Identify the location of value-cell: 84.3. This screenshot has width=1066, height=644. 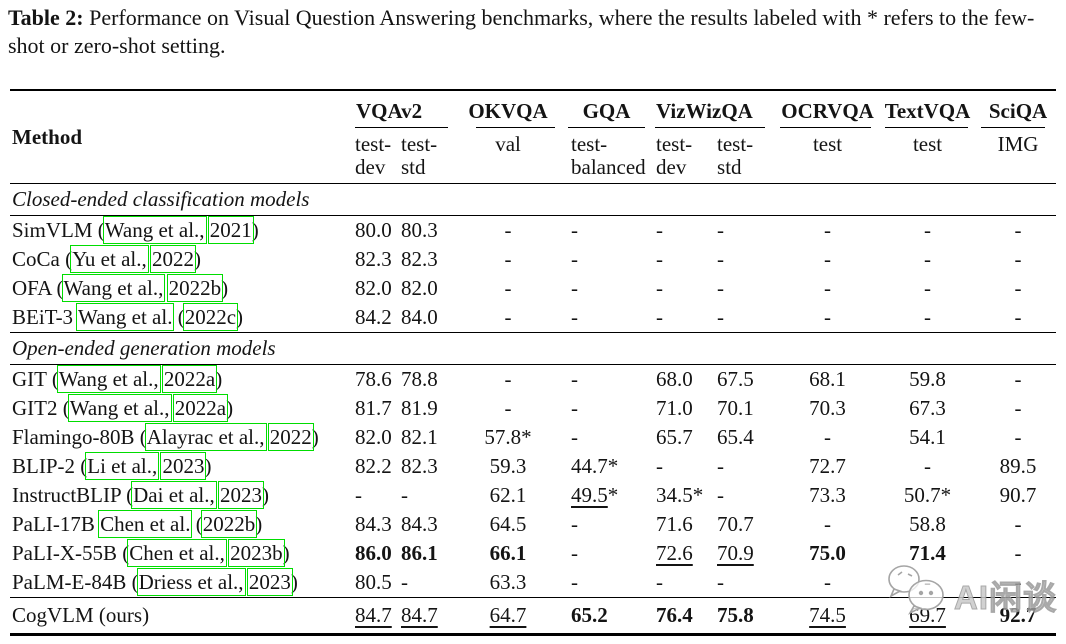
(419, 524).